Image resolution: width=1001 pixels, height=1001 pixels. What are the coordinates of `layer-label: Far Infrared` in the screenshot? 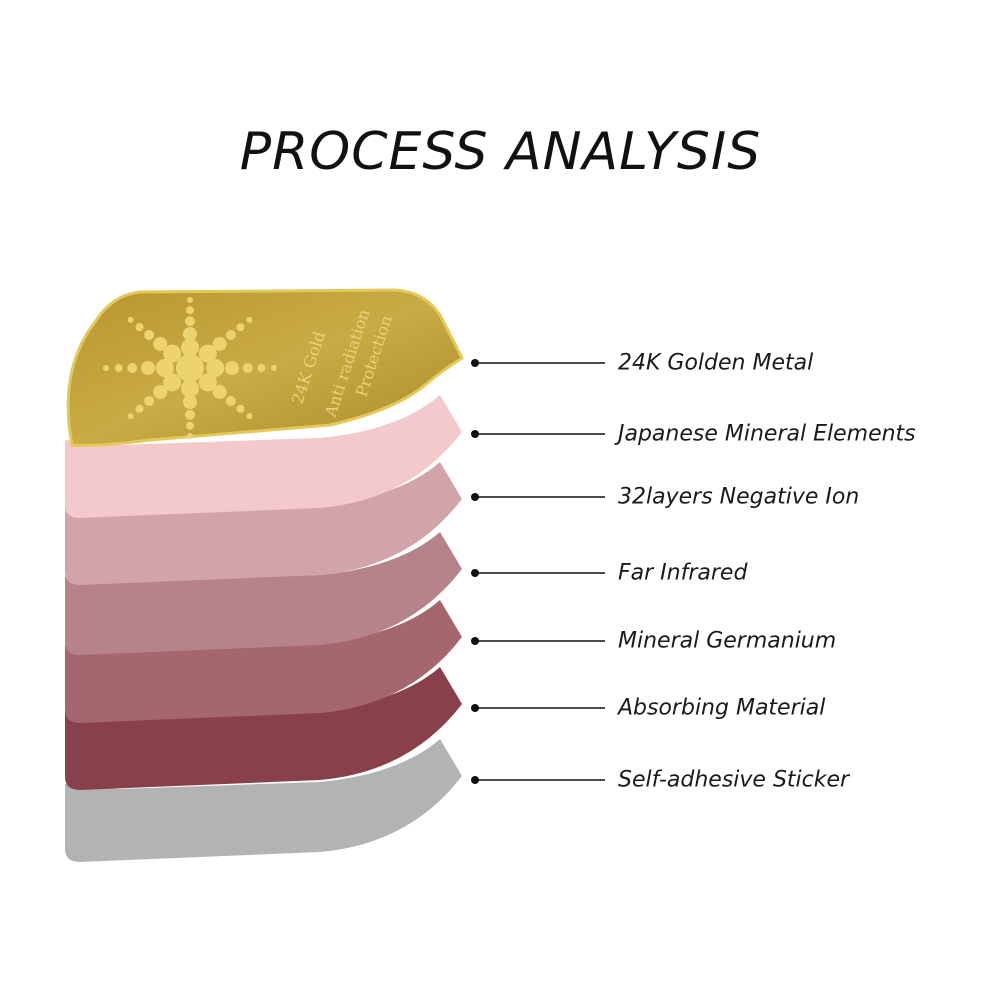 It's located at (683, 573).